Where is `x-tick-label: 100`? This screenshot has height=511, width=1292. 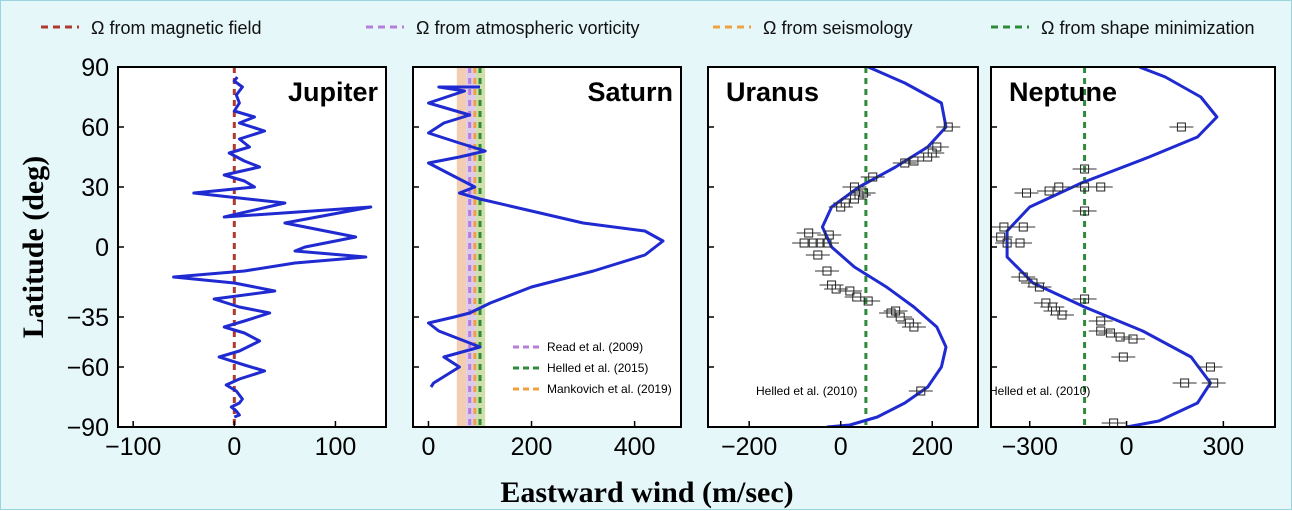 x-tick-label: 100 is located at coordinates (336, 447).